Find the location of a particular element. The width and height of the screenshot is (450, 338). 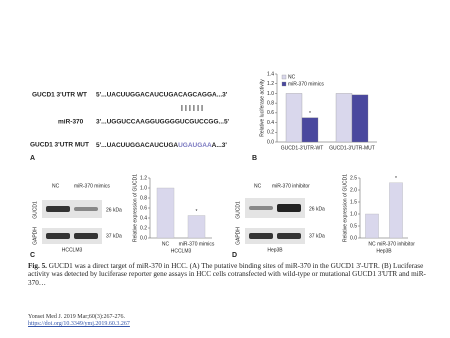

seq-part: 5'...UACUUGGACAUCUGA is located at coordinates (137, 145).